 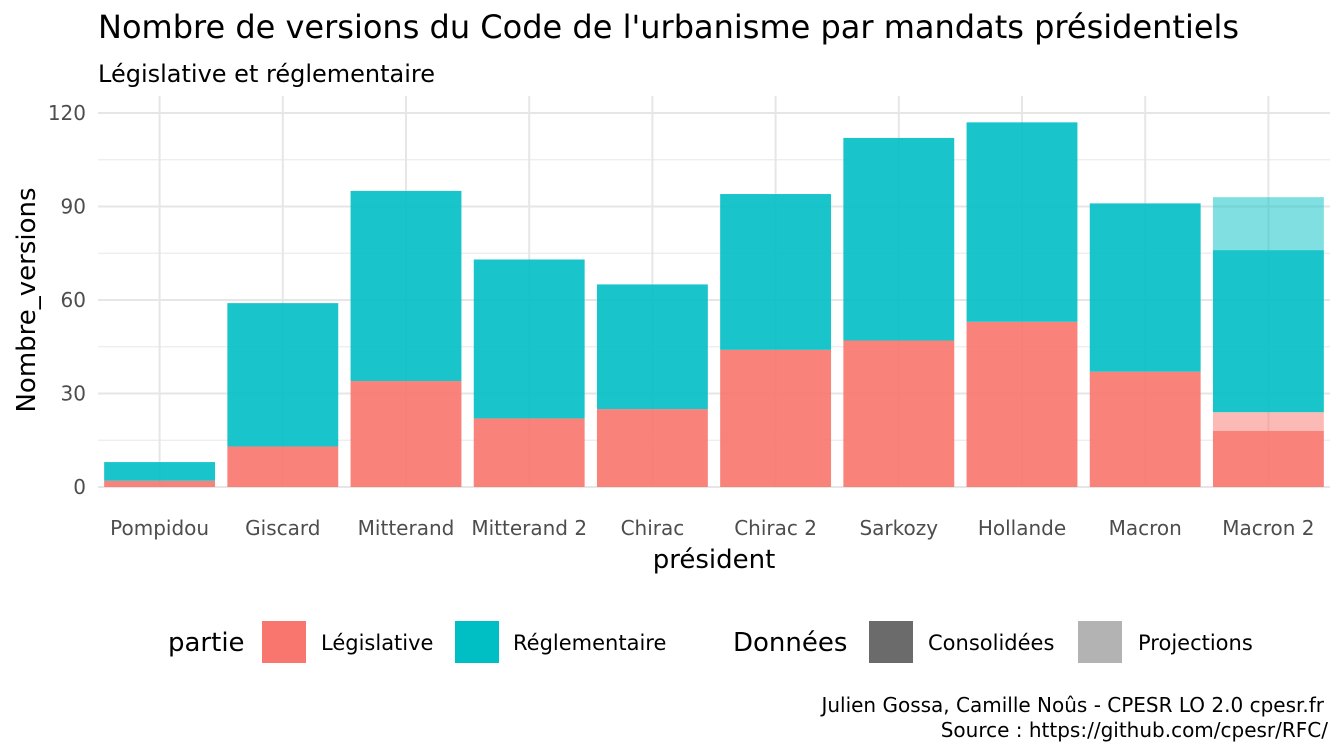 What do you see at coordinates (406, 528) in the screenshot?
I see `x-tick-label: Mitterand` at bounding box center [406, 528].